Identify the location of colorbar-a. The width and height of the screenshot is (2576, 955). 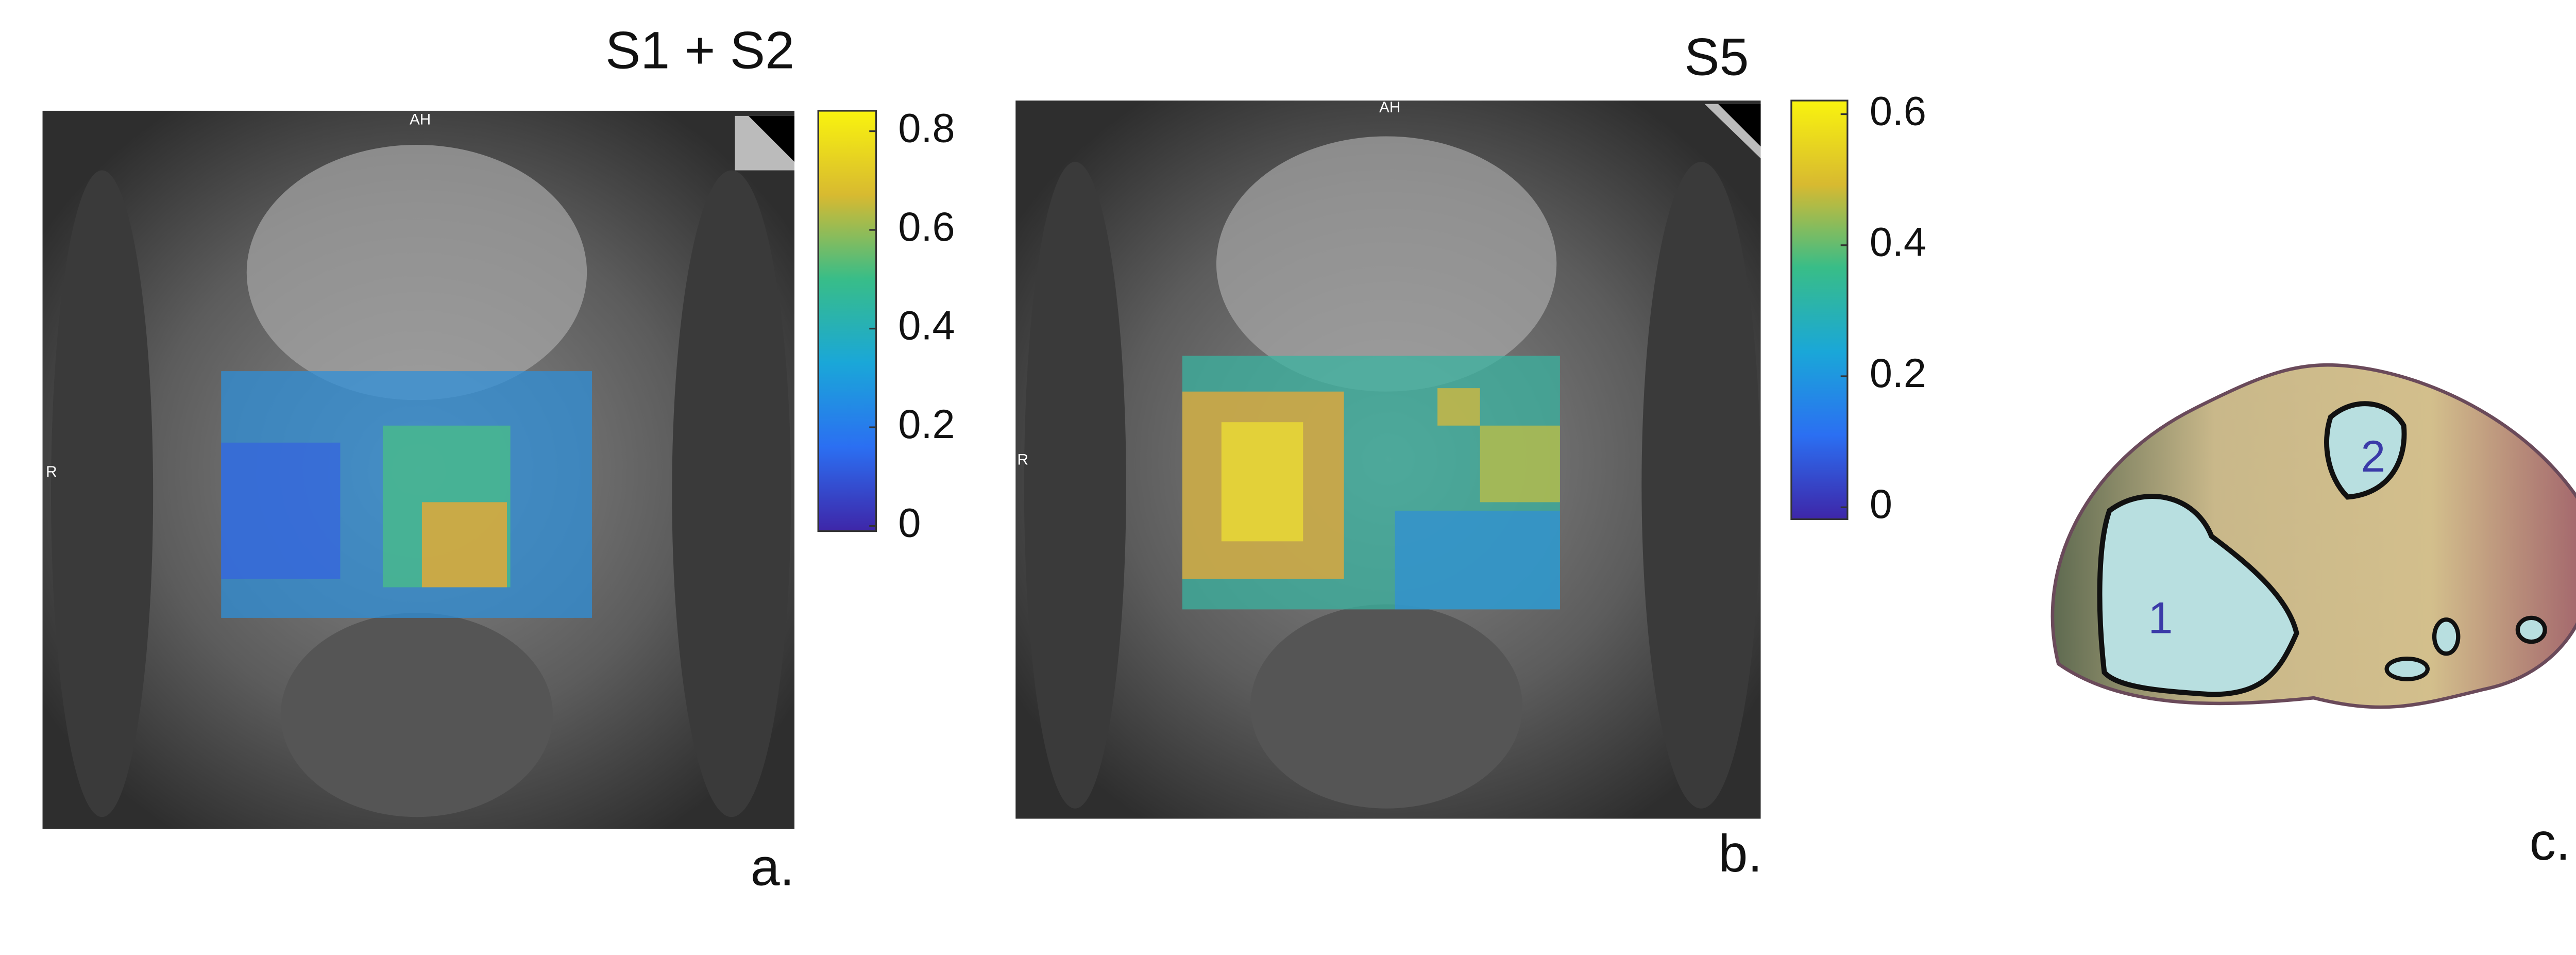
(847, 321).